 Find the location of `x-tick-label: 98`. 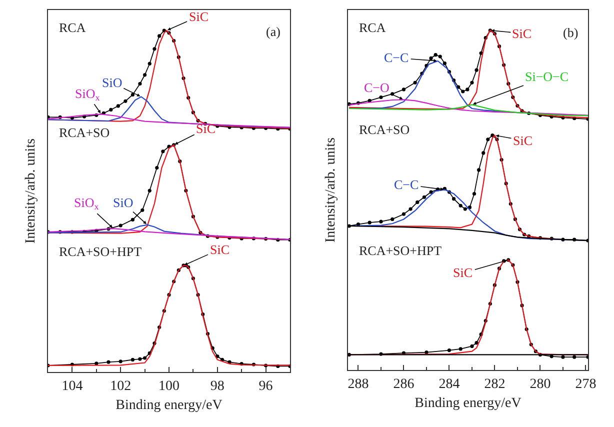

x-tick-label: 98 is located at coordinates (217, 386).